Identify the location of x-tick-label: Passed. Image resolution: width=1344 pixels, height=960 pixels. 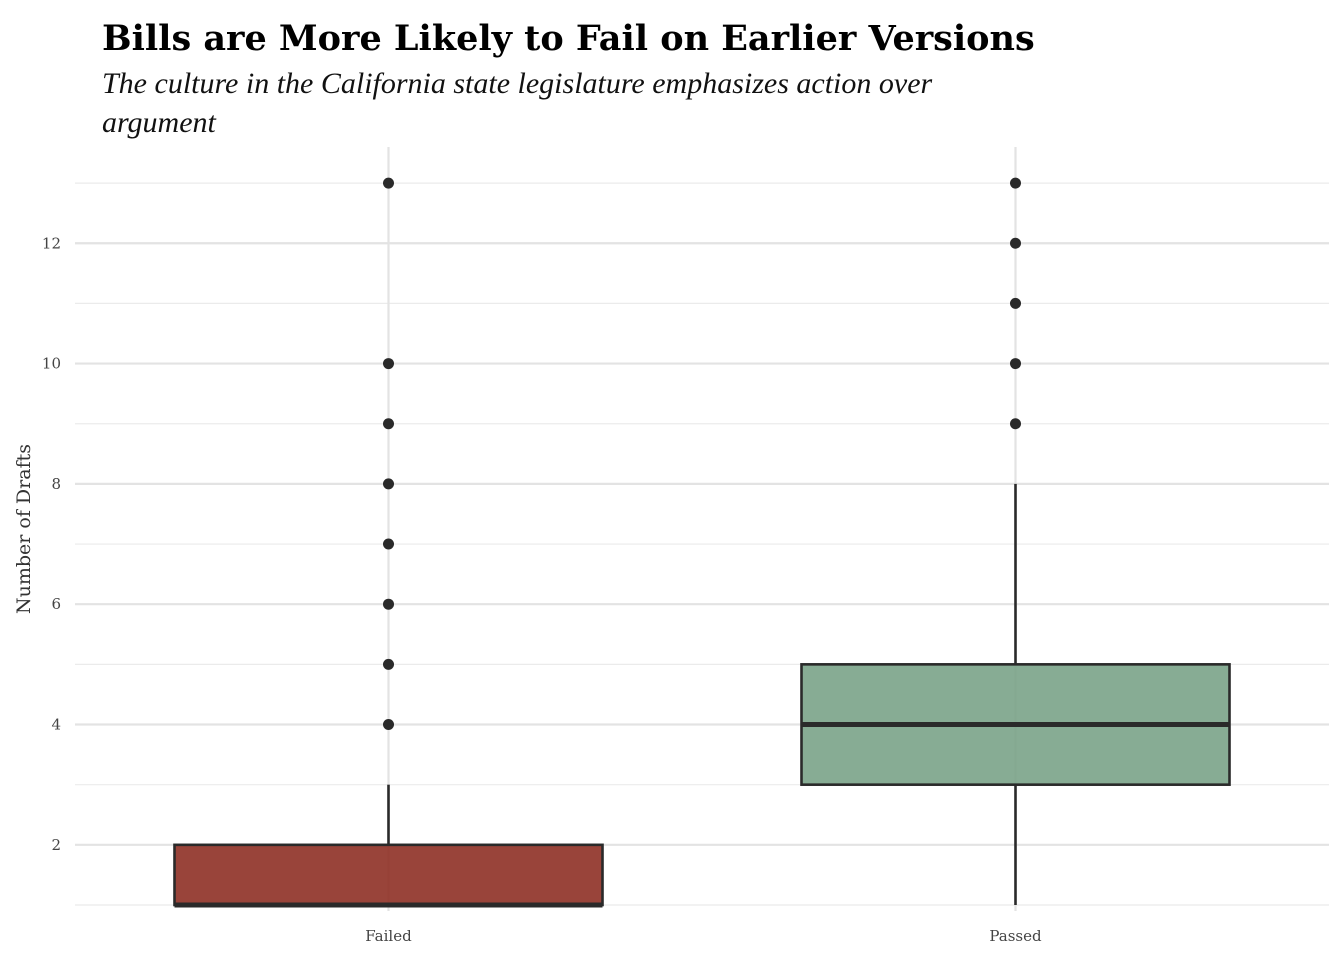
(1015, 936).